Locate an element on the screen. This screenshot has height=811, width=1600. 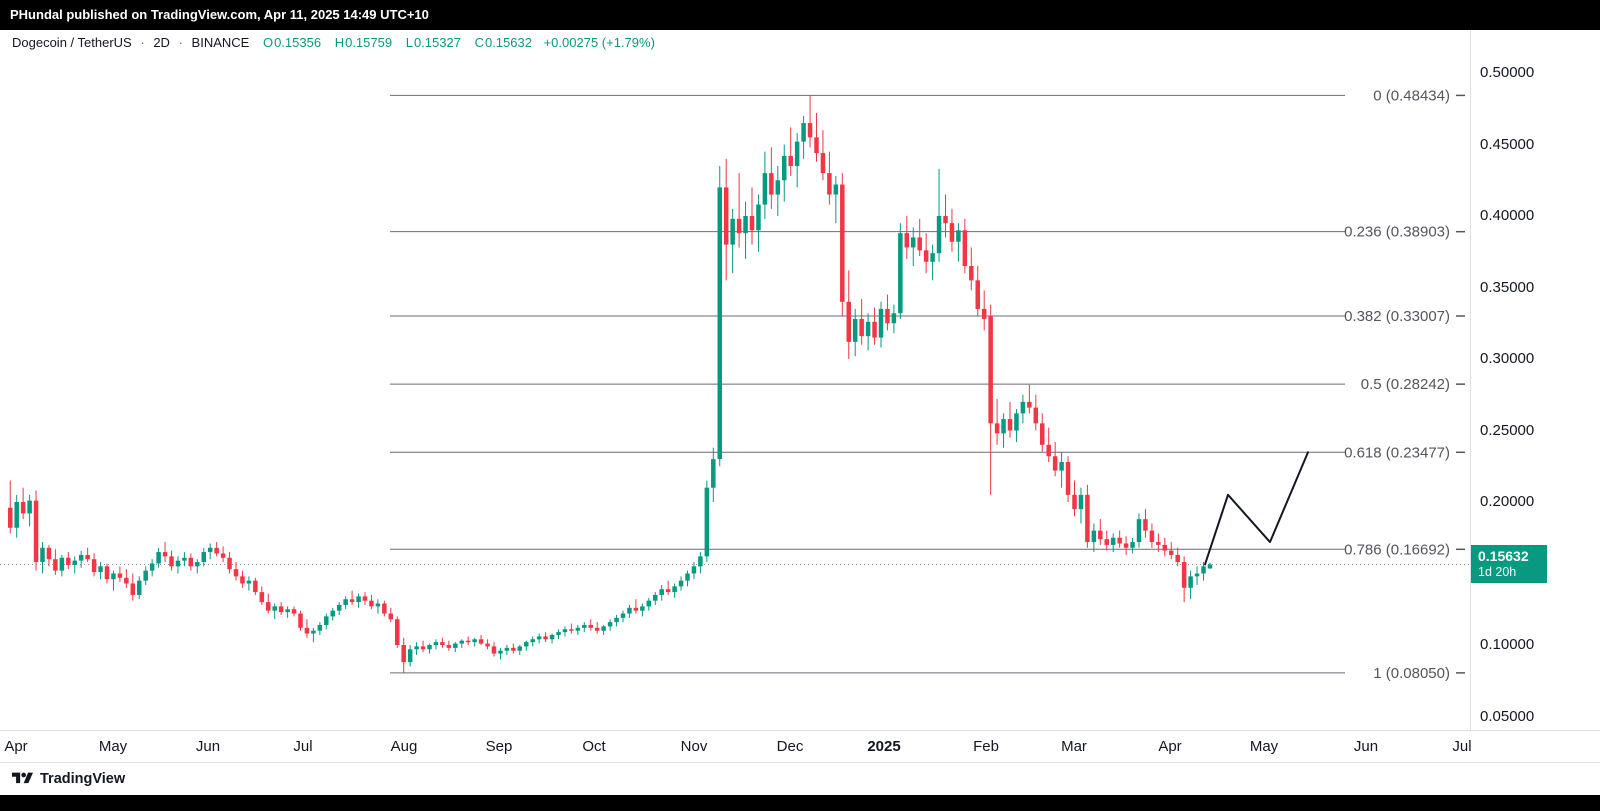
time-tick-label: 2025 is located at coordinates (884, 746).